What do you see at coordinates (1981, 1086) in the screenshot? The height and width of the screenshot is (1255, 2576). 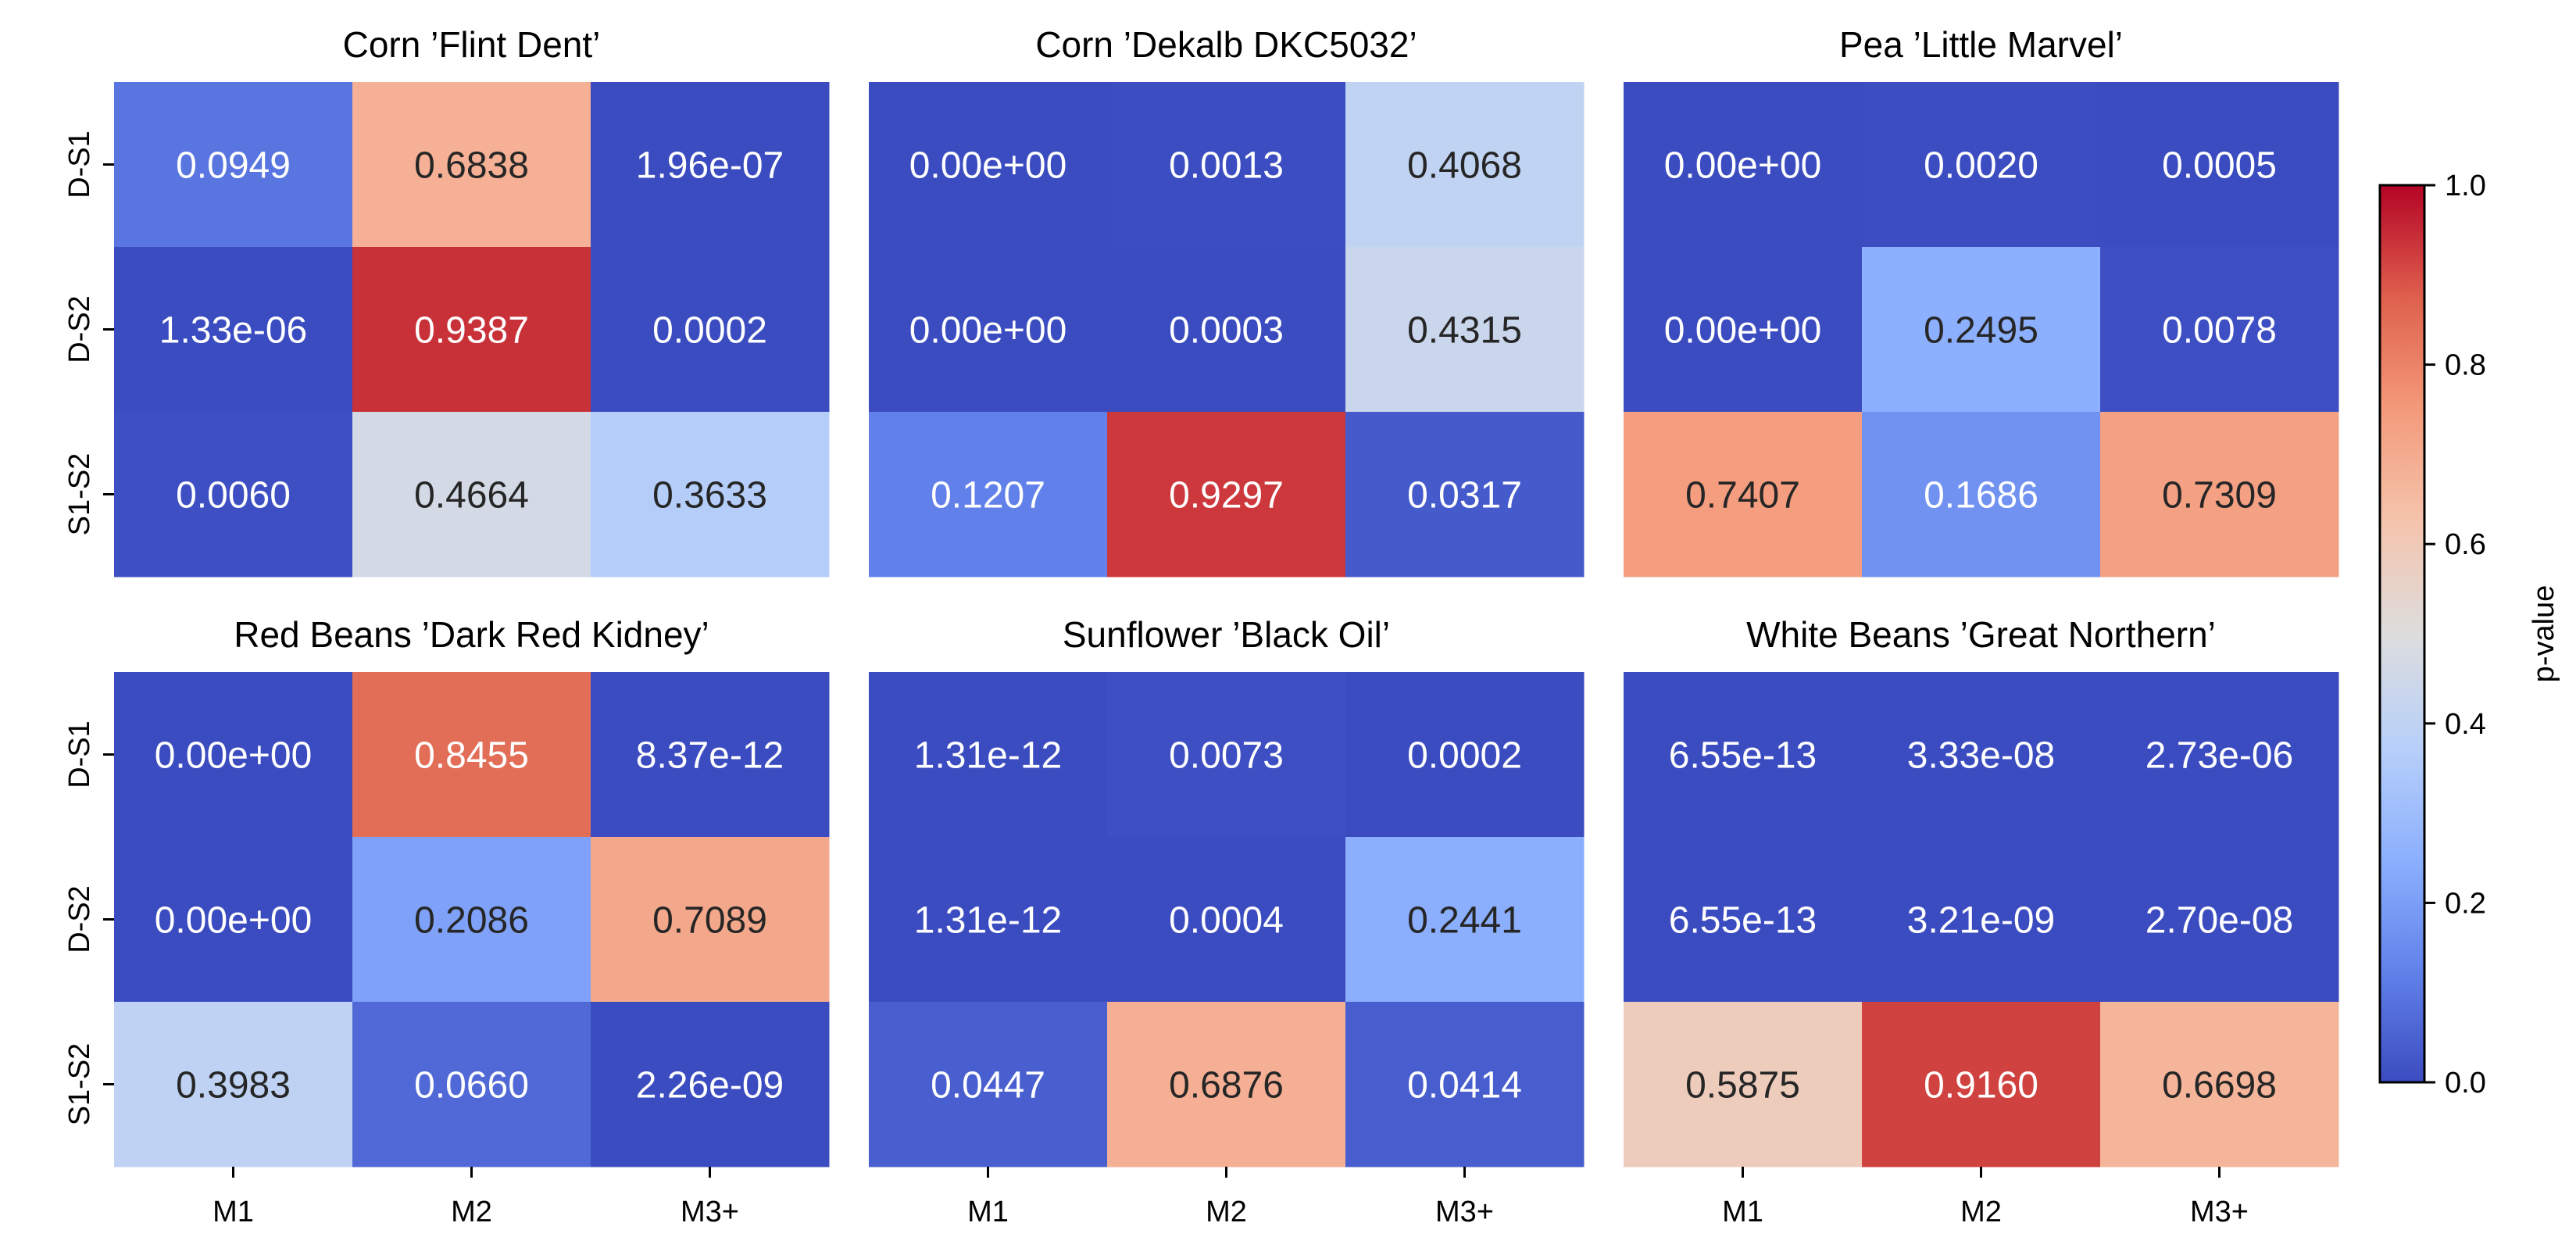 I see `cell-value-label: 0.9160` at bounding box center [1981, 1086].